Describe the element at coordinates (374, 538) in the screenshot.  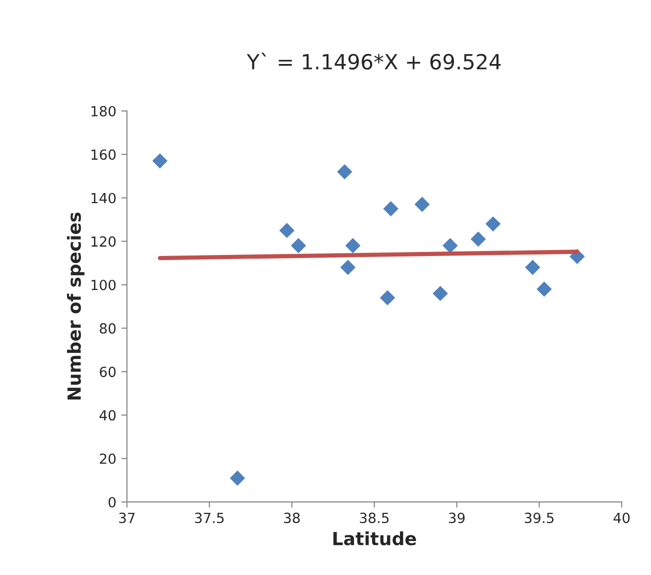
I see `x-axis-title: Latitude` at that location.